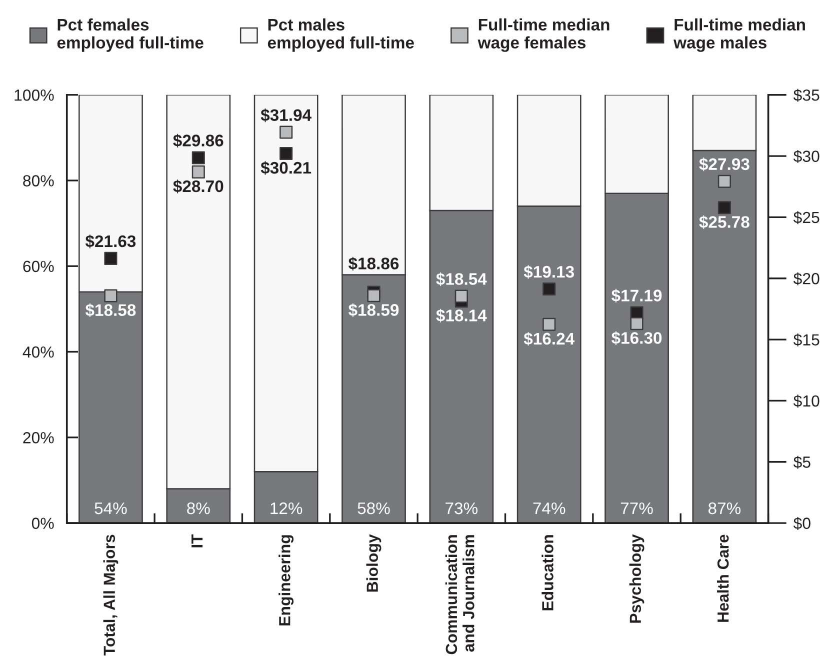 The image size is (836, 668). Describe the element at coordinates (723, 578) in the screenshot. I see `x-tick-label: Health Care` at that location.